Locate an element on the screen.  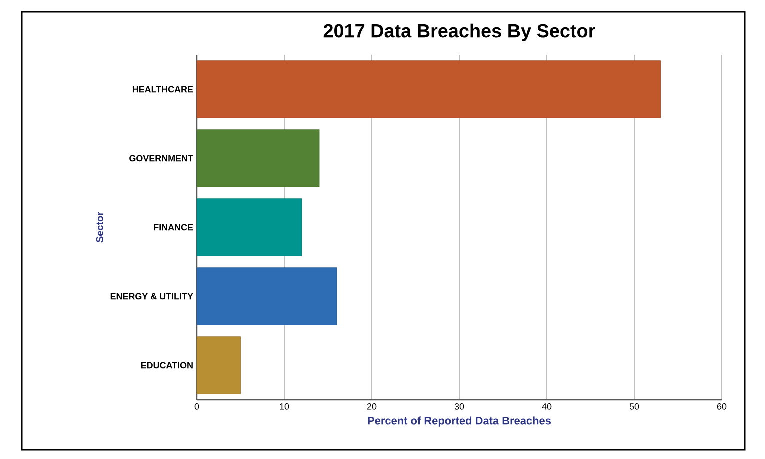
x-tick-label: 20 is located at coordinates (372, 407).